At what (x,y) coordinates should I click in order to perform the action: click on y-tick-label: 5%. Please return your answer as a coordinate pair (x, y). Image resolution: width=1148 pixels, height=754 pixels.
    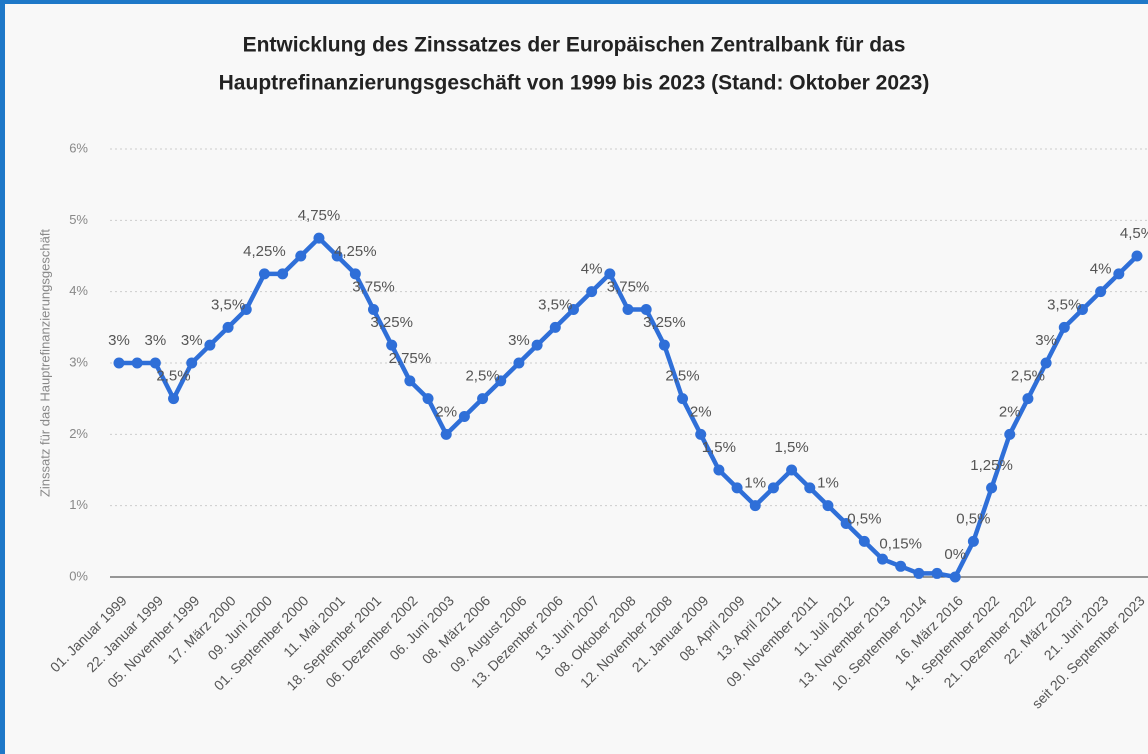
    Looking at the image, I should click on (78, 219).